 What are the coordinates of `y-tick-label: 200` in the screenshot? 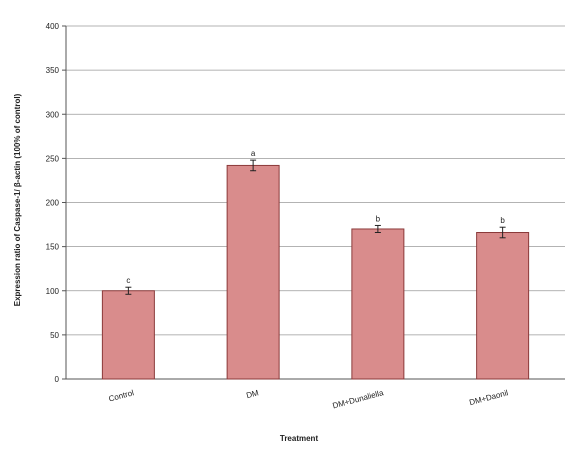 It's located at (53, 203).